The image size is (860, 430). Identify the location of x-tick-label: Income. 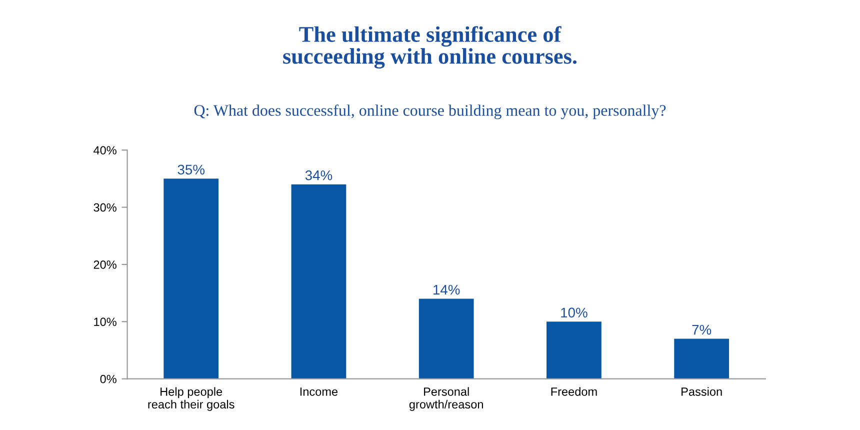
(319, 392).